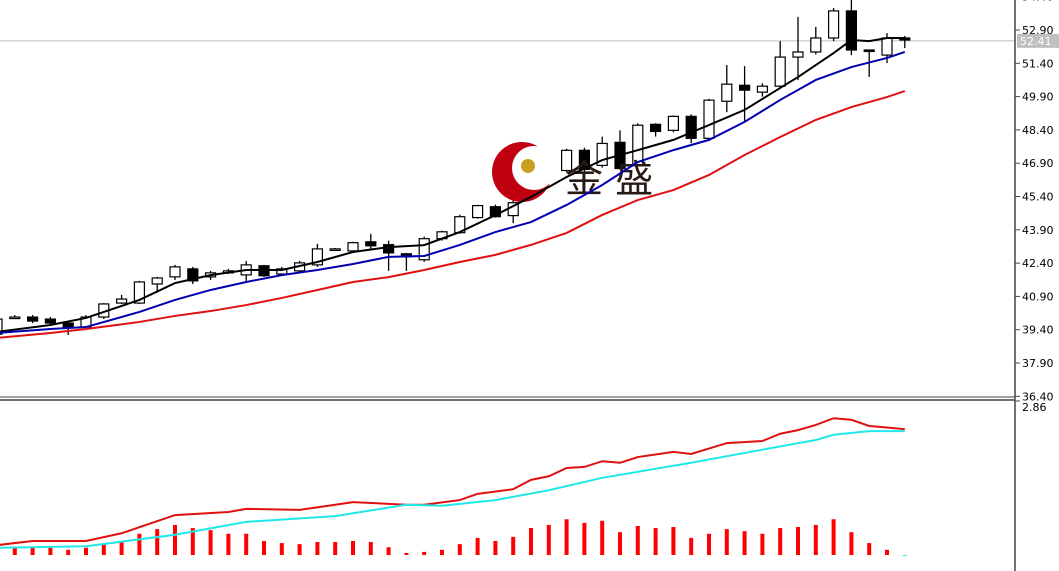 Image resolution: width=1059 pixels, height=571 pixels. What do you see at coordinates (1034, 407) in the screenshot?
I see `macd-tick-label: 2.86` at bounding box center [1034, 407].